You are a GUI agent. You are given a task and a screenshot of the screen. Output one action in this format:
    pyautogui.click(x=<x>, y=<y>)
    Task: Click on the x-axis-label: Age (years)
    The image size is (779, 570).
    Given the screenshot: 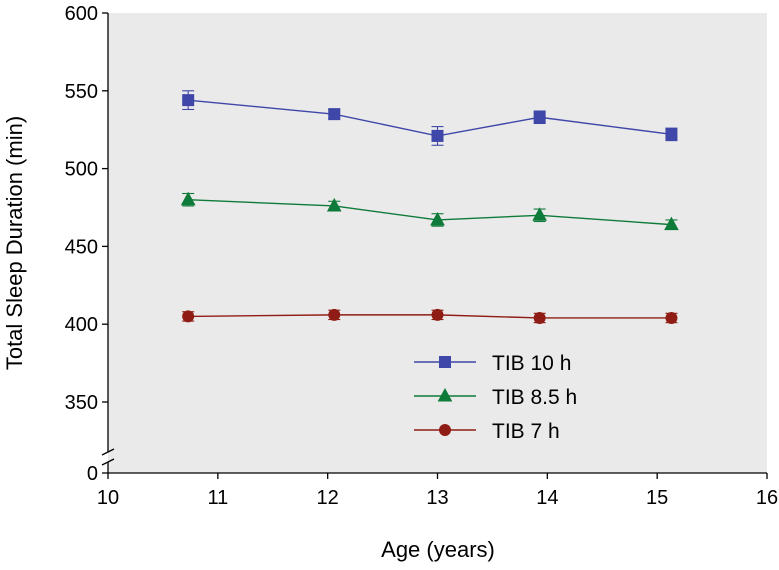 What is the action you would take?
    pyautogui.click(x=438, y=549)
    